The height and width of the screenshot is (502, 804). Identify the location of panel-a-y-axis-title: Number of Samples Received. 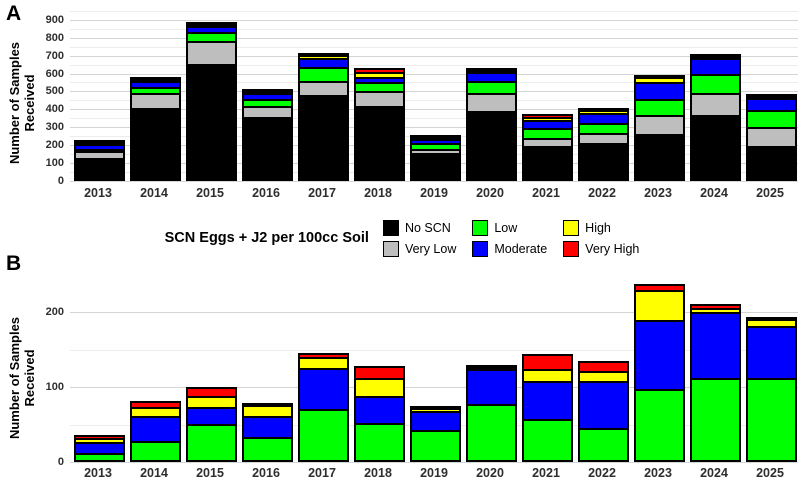
(22, 103).